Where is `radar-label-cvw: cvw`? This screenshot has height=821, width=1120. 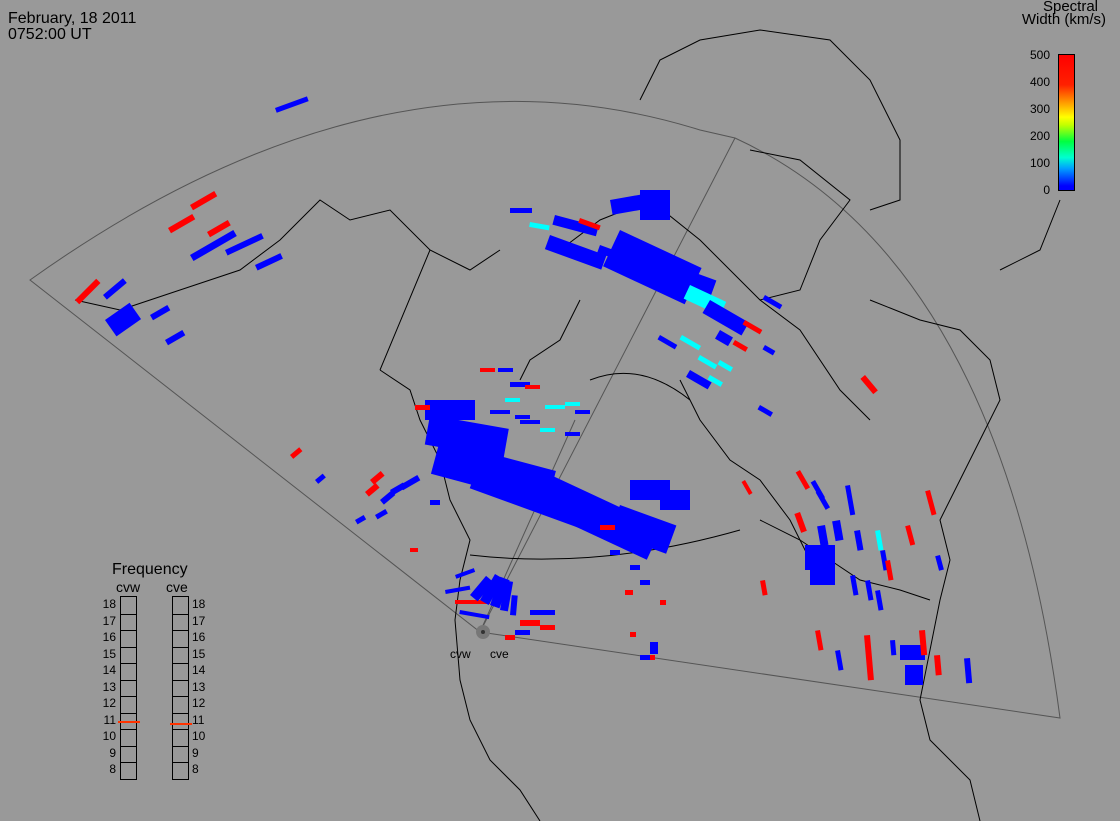 radar-label-cvw: cvw is located at coordinates (460, 654).